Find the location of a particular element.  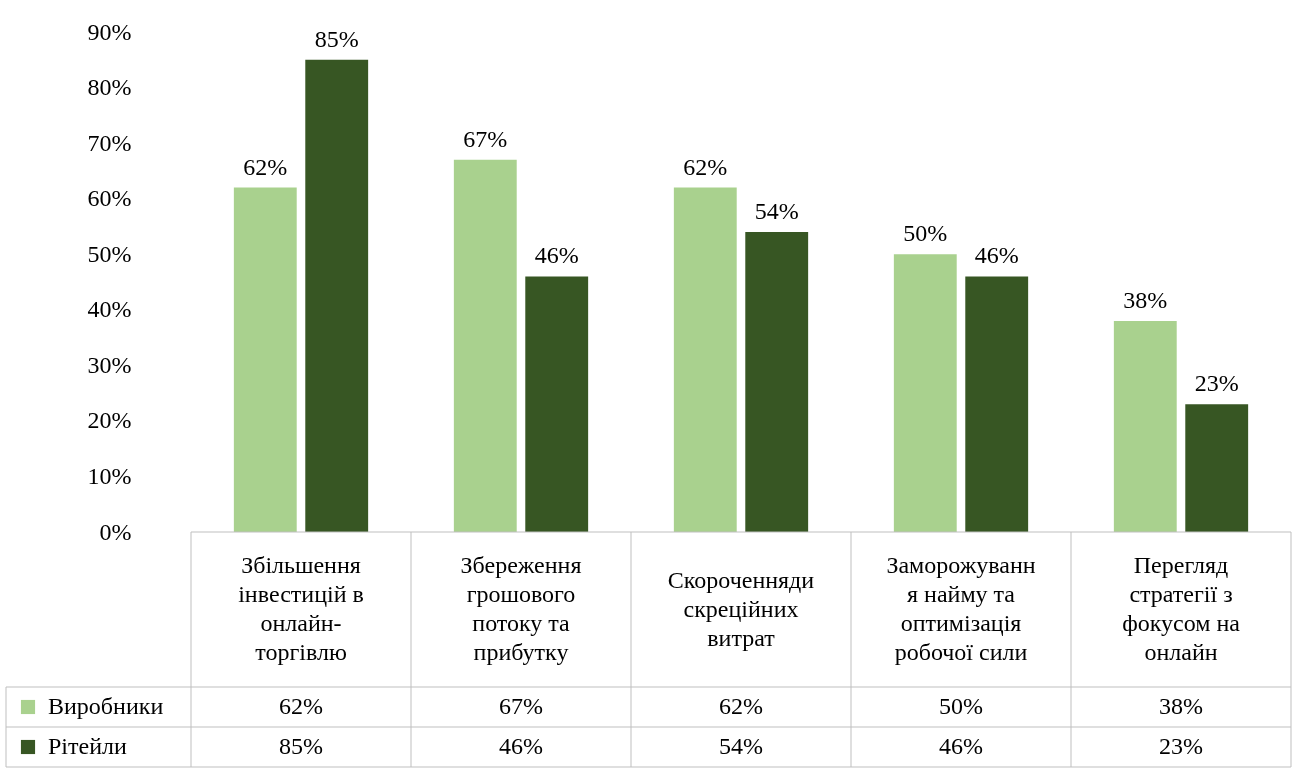

y-tick-label: 10% is located at coordinates (109, 475).